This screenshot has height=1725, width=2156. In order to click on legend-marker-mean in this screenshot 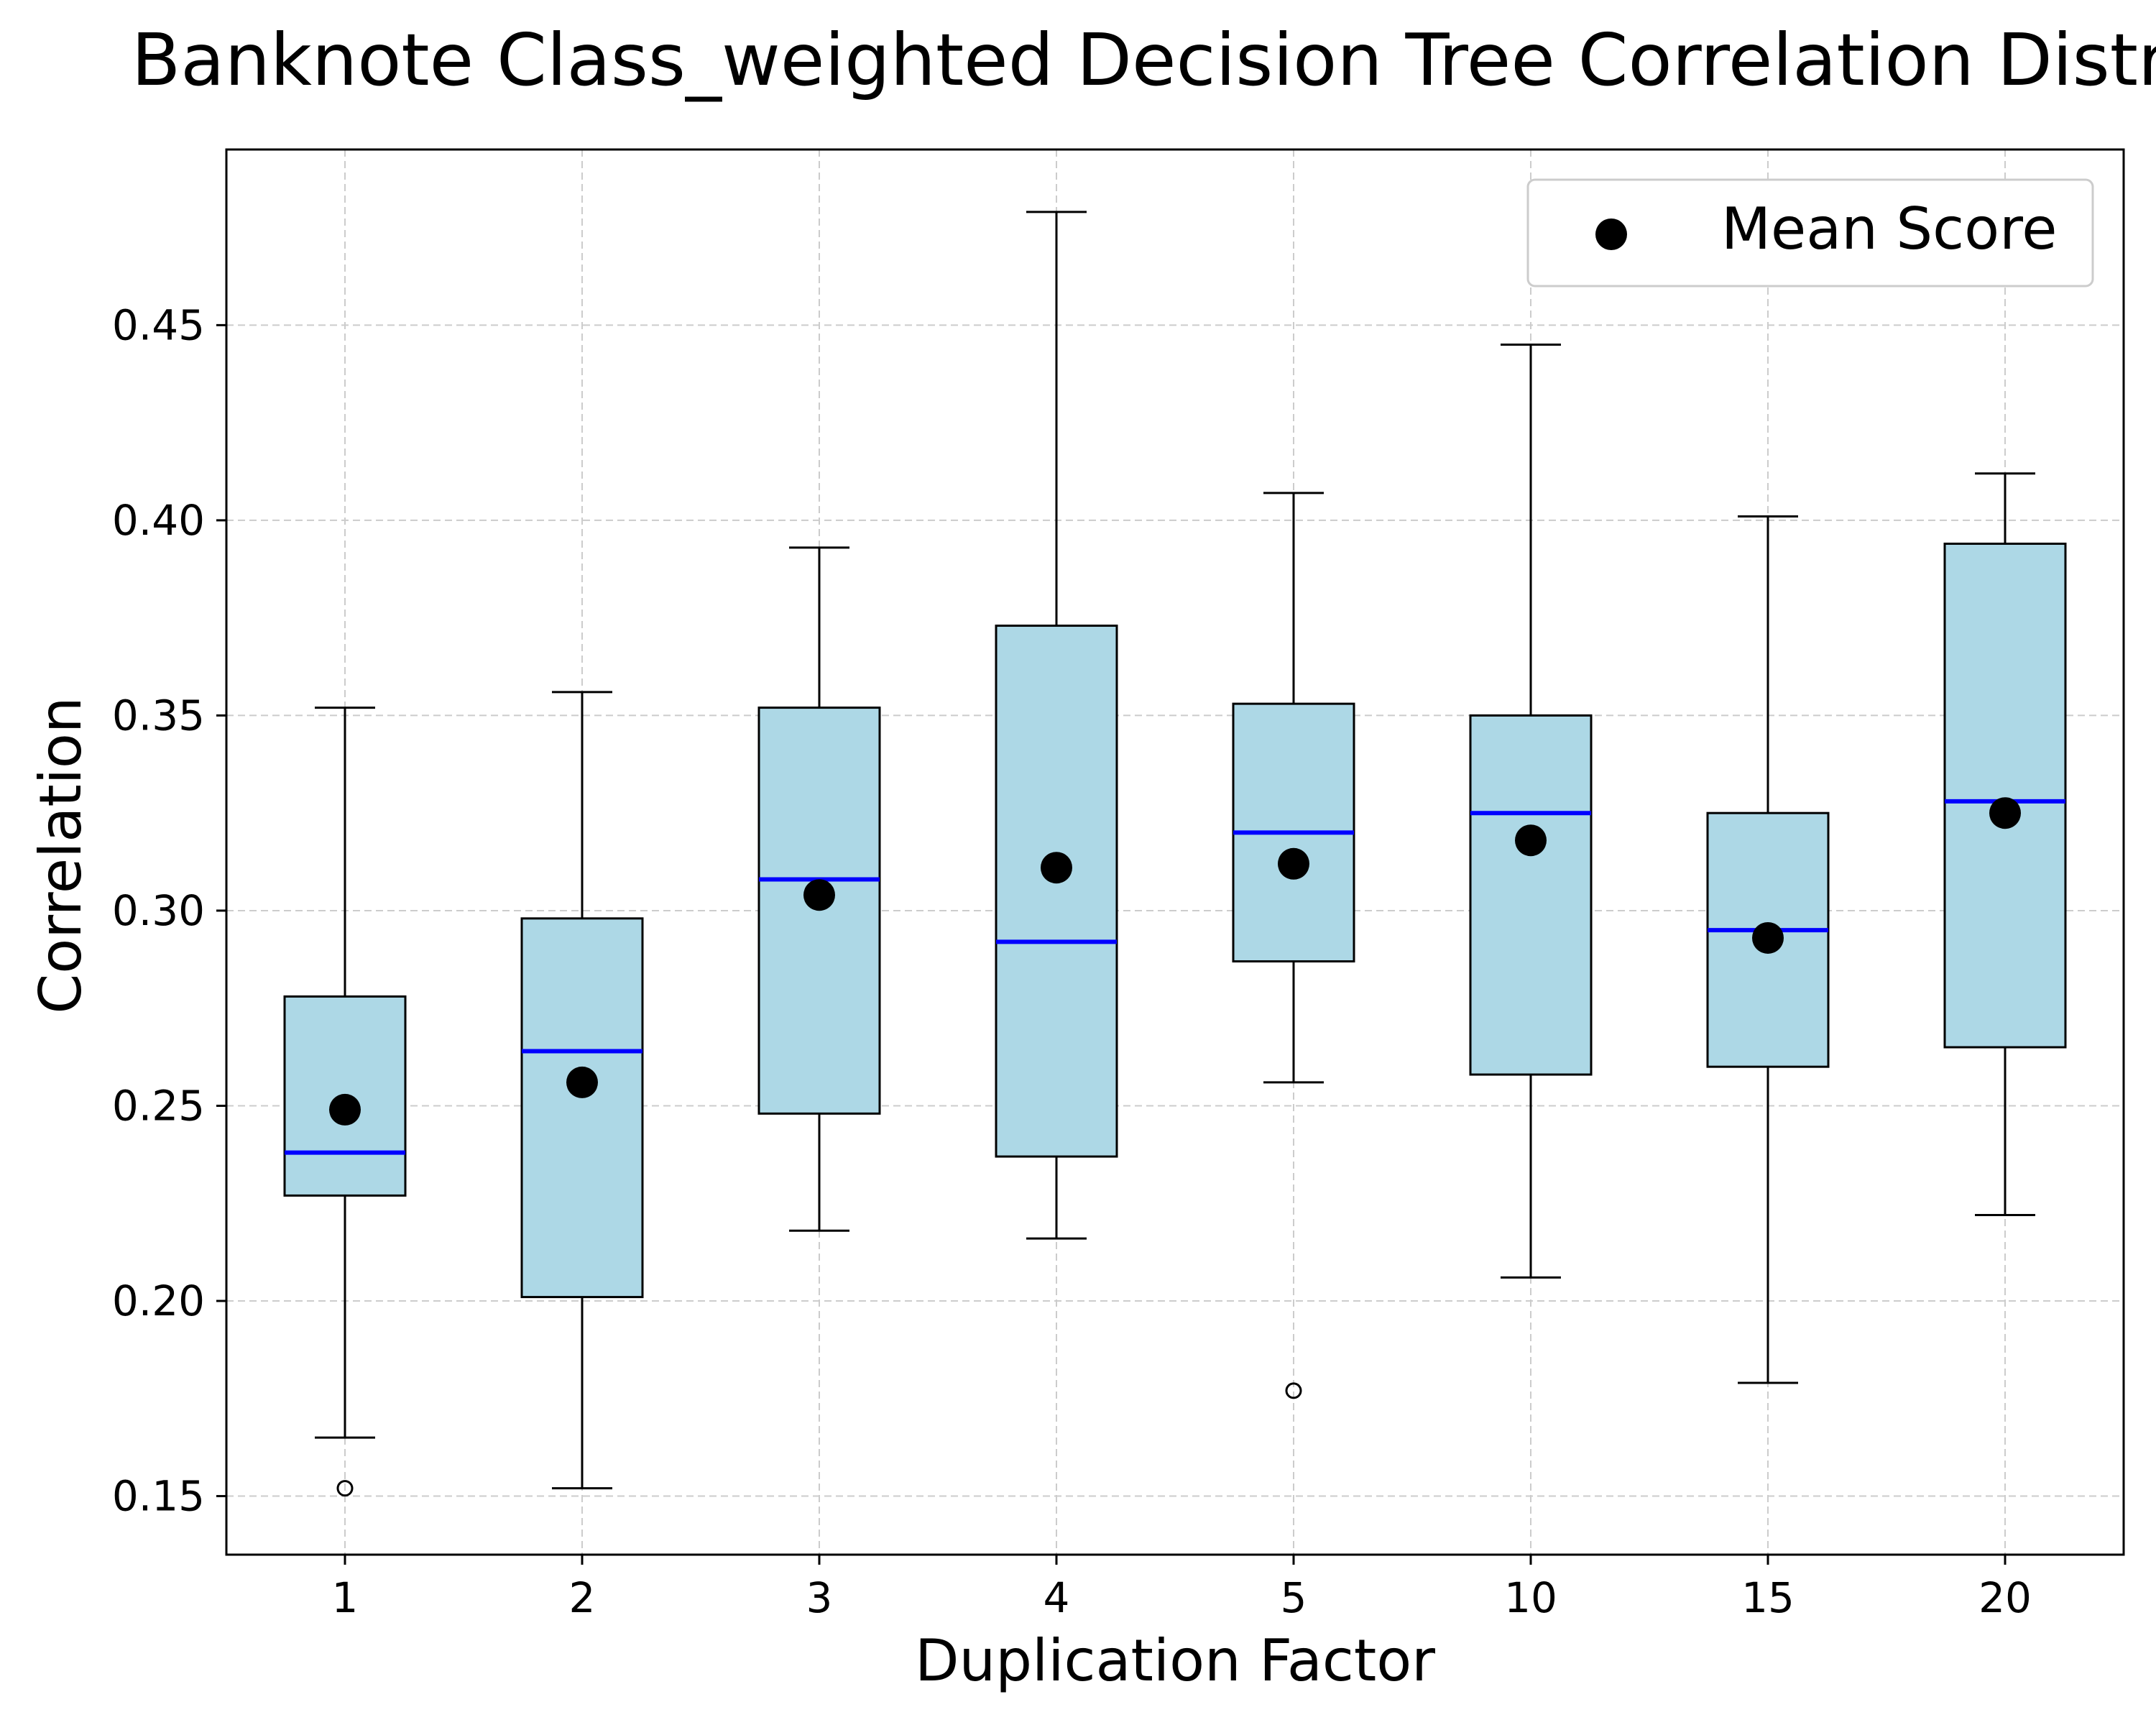, I will do `click(1611, 234)`.